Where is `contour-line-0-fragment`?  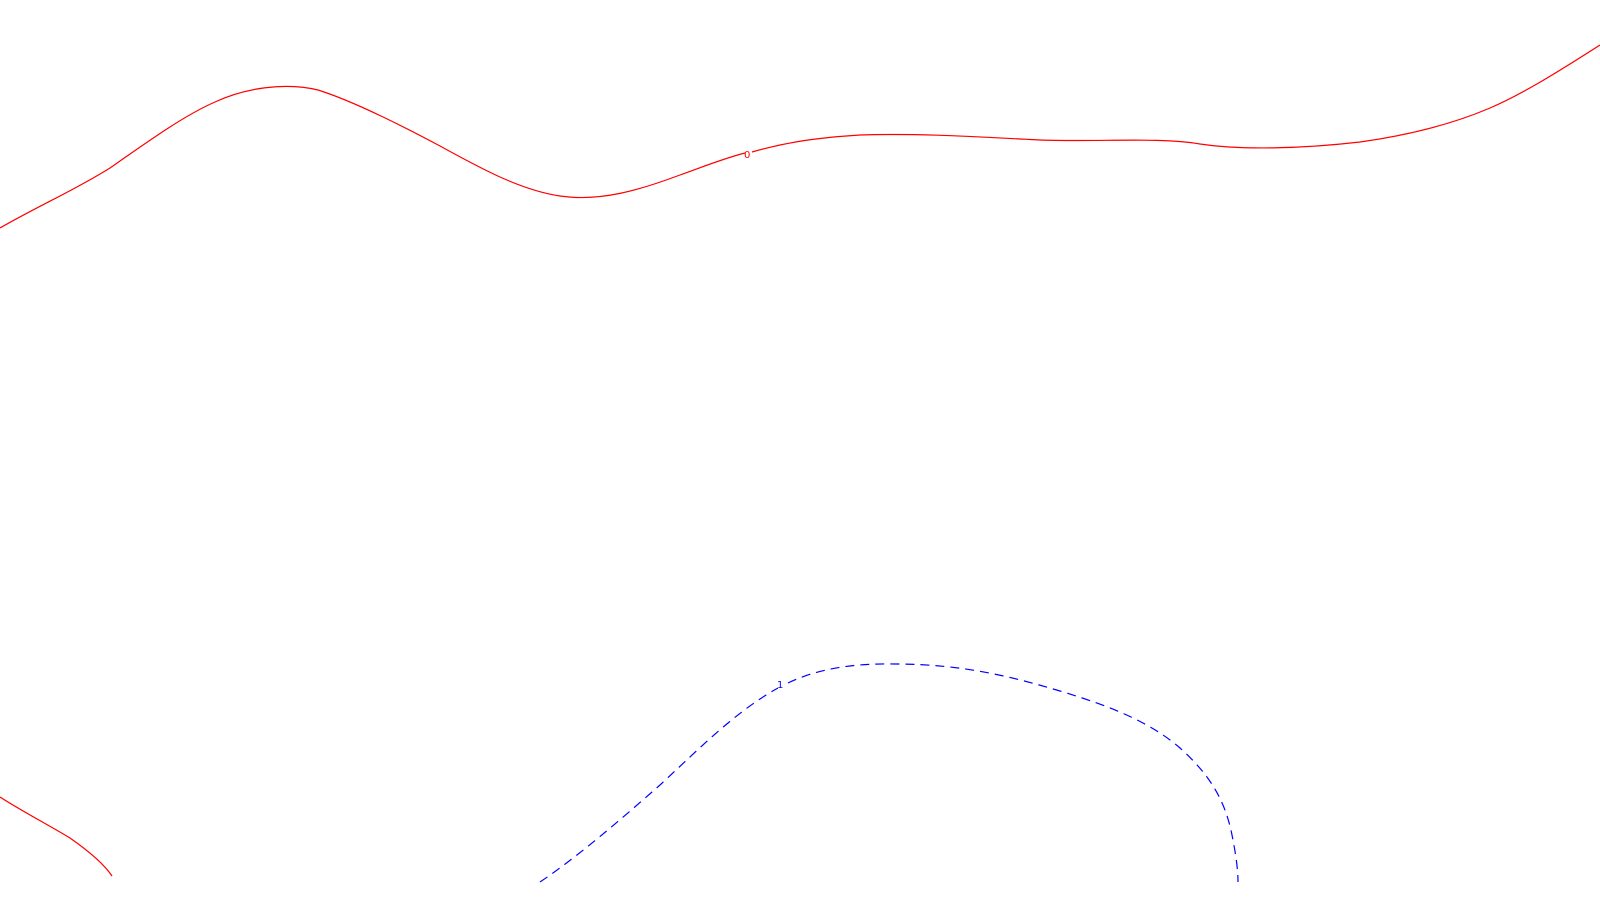
contour-line-0-fragment is located at coordinates (56, 836).